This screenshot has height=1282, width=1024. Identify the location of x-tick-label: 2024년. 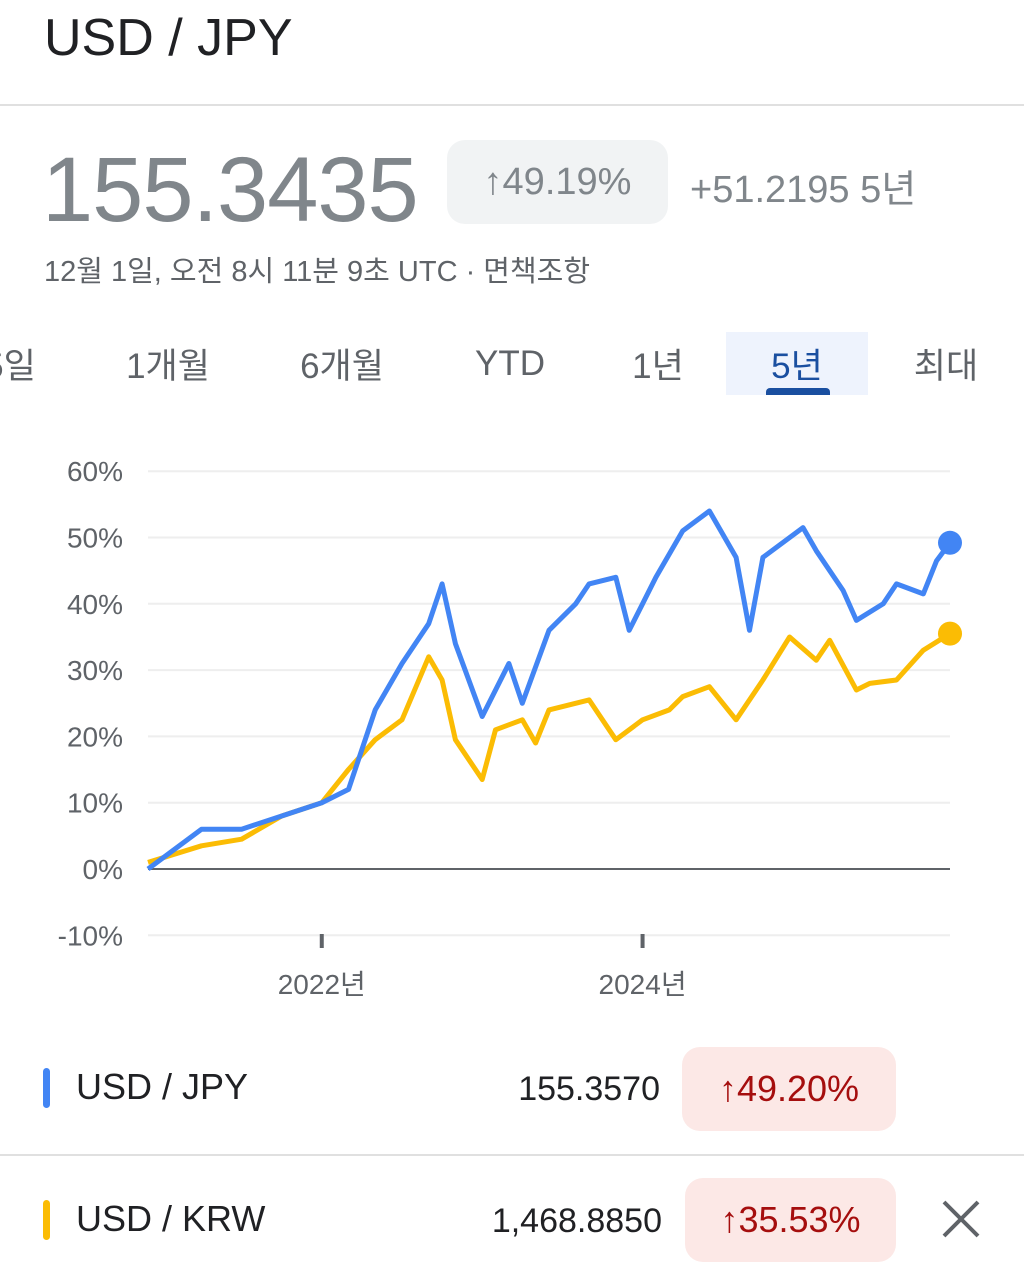
(643, 984).